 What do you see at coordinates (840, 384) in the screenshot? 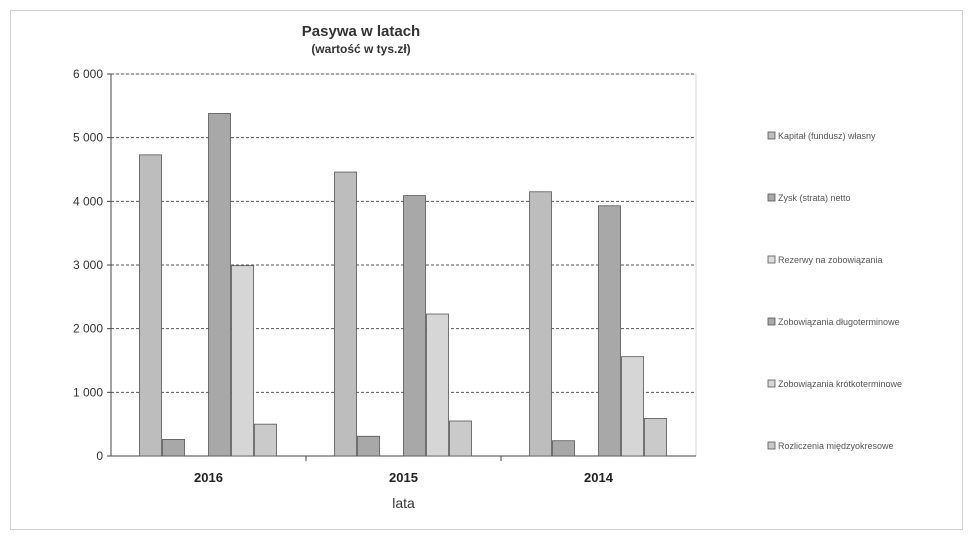
I see `legend-item: Zobowiązania krótkoterminowe` at bounding box center [840, 384].